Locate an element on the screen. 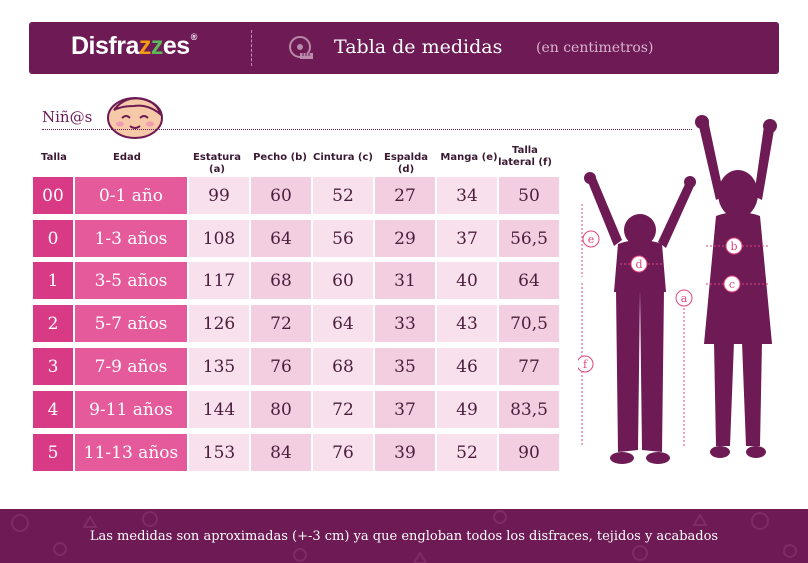 Image resolution: width=808 pixels, height=563 pixels. talla-cell: 00 is located at coordinates (53, 195).